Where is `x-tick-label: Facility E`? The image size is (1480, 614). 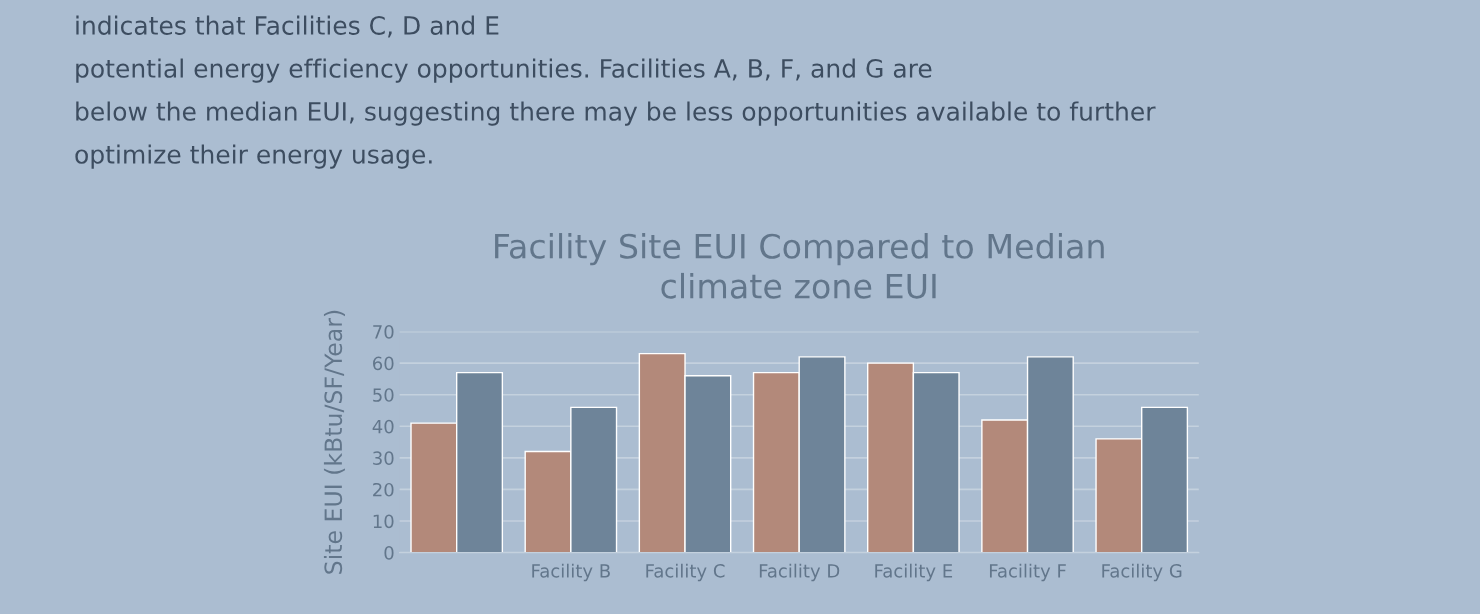
x-tick-label: Facility E is located at coordinates (914, 572).